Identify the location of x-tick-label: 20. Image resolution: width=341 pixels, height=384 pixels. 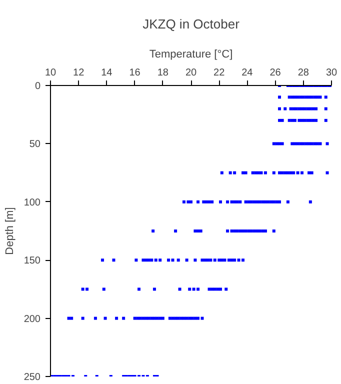
(191, 73).